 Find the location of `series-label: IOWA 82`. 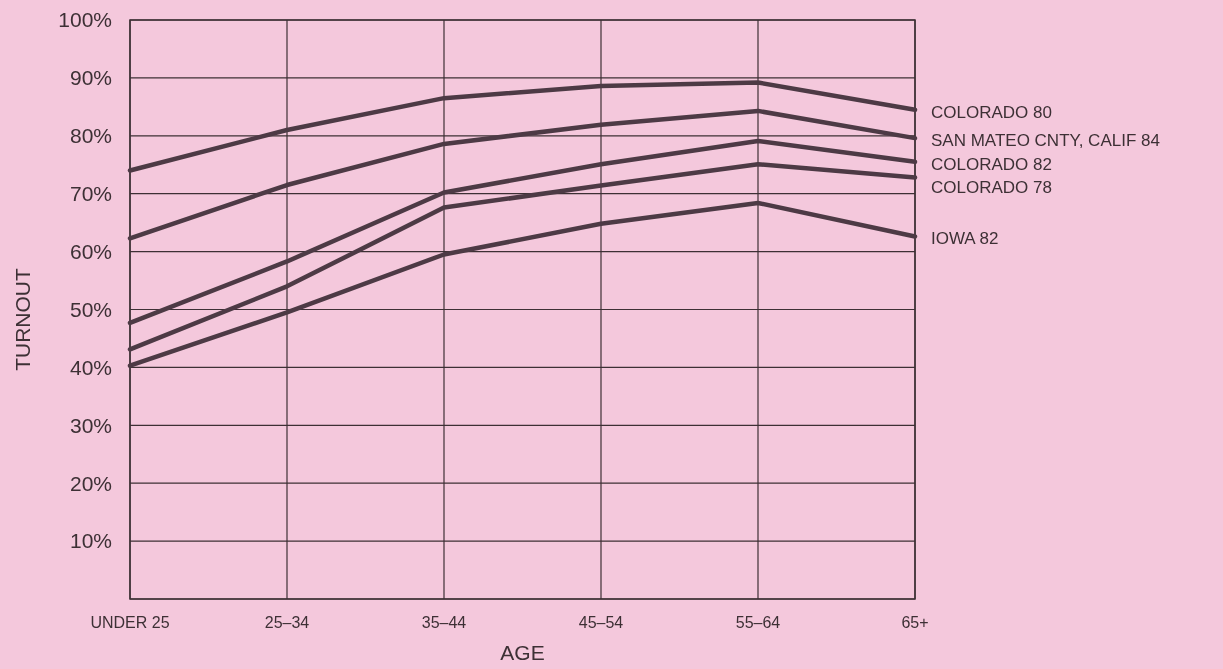

series-label: IOWA 82 is located at coordinates (965, 239).